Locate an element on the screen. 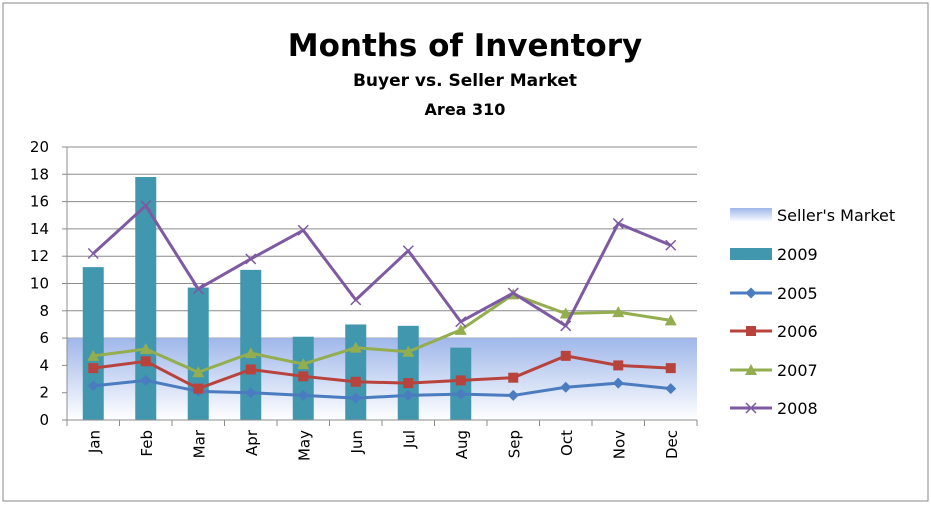  point-2005-may is located at coordinates (303, 395).